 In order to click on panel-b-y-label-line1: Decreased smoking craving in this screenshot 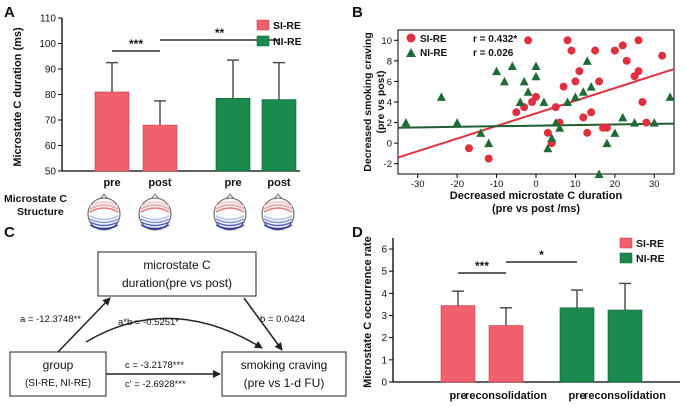, I will do `click(368, 101)`.